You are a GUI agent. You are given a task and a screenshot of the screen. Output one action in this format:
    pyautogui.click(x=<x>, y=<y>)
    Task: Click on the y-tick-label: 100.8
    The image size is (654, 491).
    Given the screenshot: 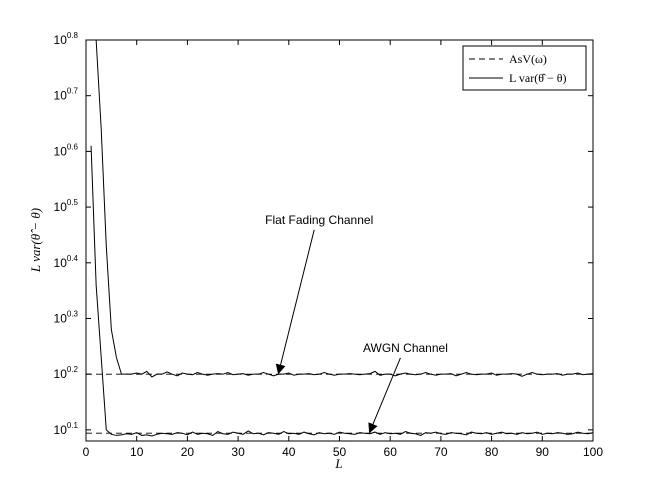 What is the action you would take?
    pyautogui.click(x=66, y=39)
    